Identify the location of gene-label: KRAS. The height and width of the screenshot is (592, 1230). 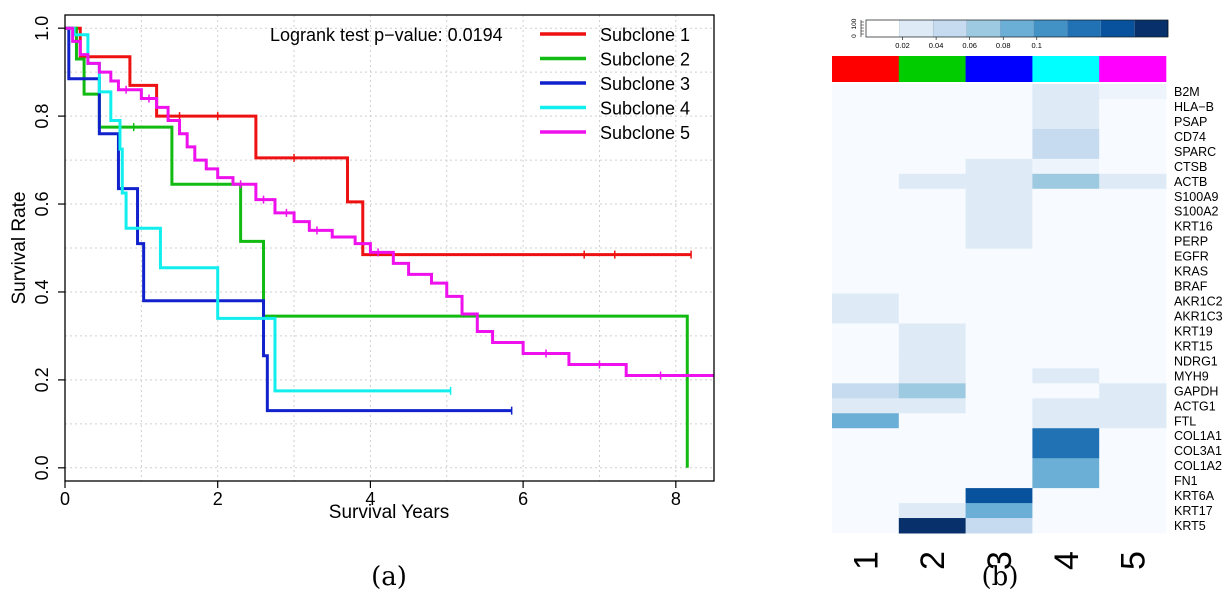
(1191, 272).